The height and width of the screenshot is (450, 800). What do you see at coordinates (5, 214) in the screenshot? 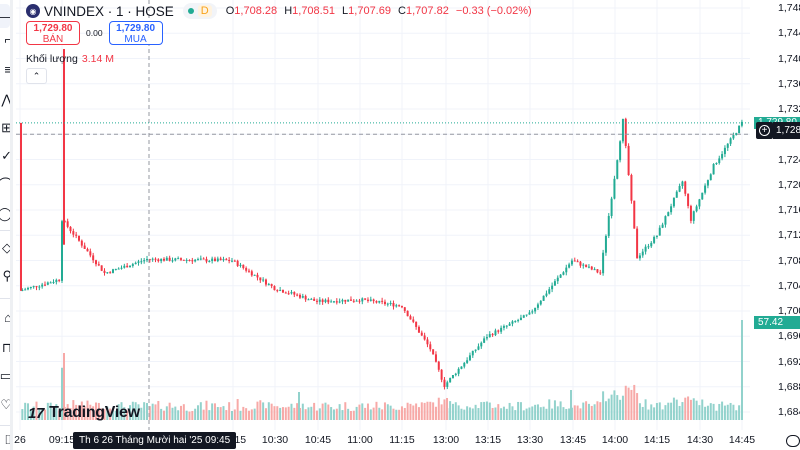
I see `emoji-tool-icon: ◯` at bounding box center [5, 214].